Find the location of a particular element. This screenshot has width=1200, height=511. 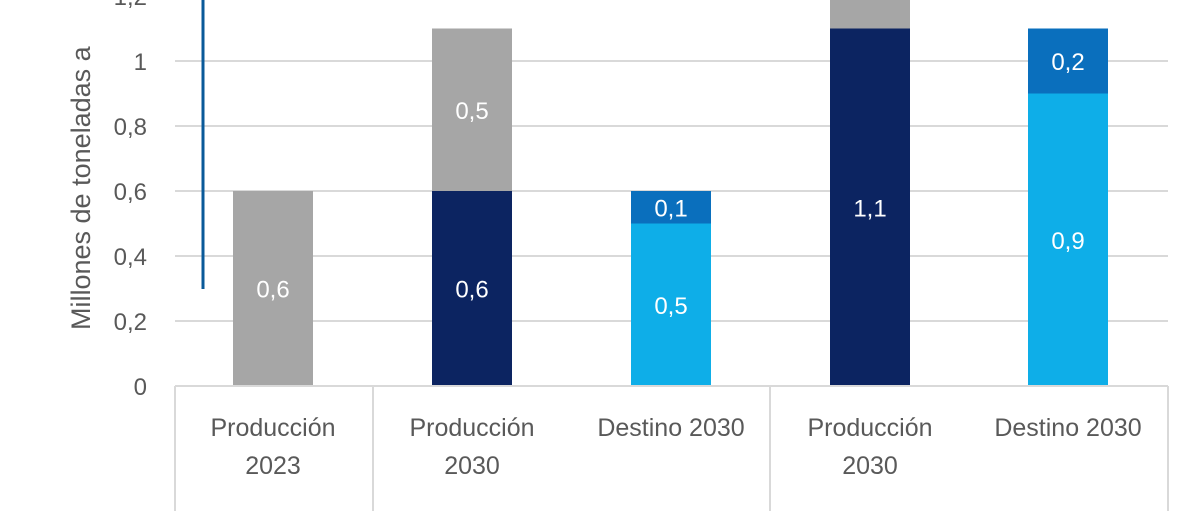

bar-value-label: 0,1 is located at coordinates (670, 208).